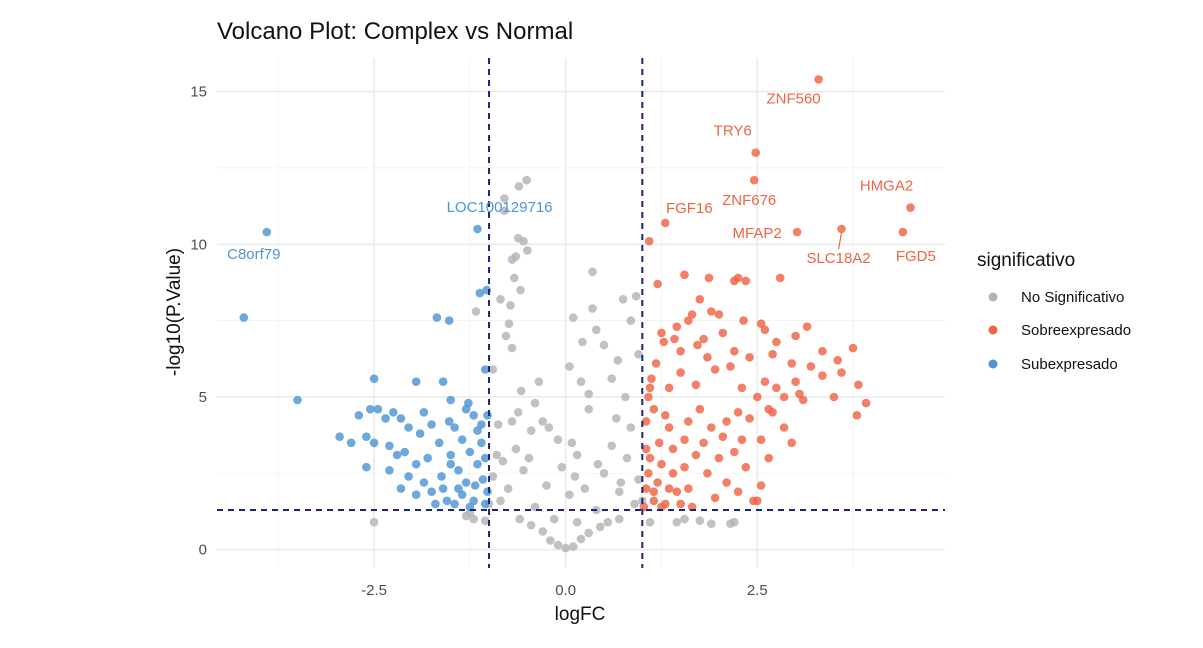 This screenshot has width=1203, height=648. I want to click on y-tick-label: 0, so click(203, 550).